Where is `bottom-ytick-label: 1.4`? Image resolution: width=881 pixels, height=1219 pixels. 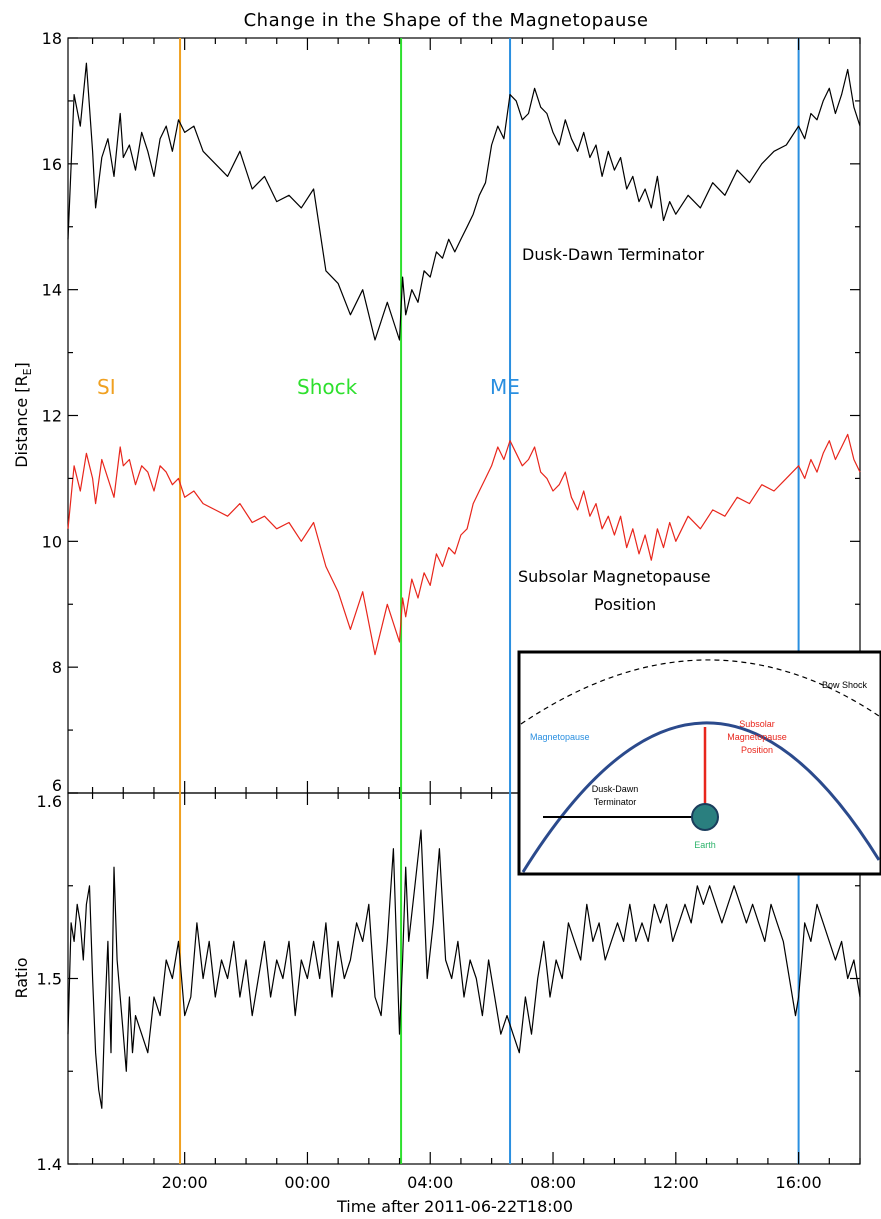 bottom-ytick-label: 1.4 is located at coordinates (49, 1164).